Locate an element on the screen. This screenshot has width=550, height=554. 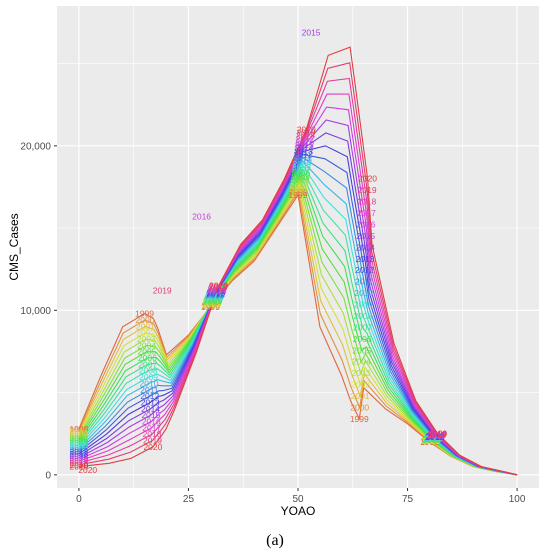
panel-label: (a) is located at coordinates (275, 540).